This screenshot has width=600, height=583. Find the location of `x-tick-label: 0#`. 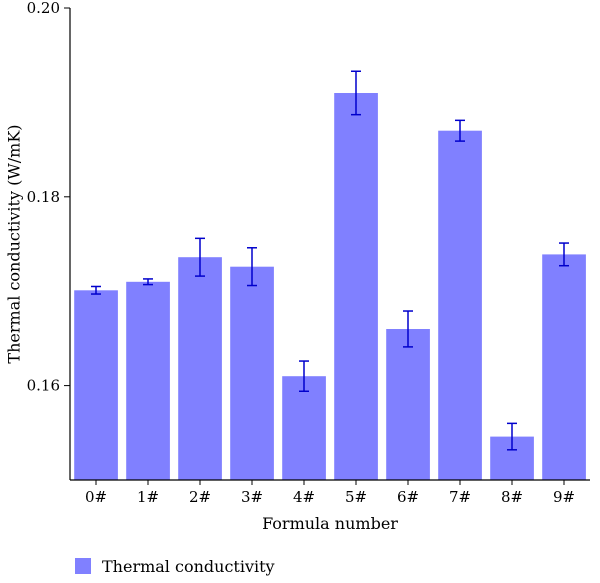

x-tick-label: 0# is located at coordinates (96, 497).